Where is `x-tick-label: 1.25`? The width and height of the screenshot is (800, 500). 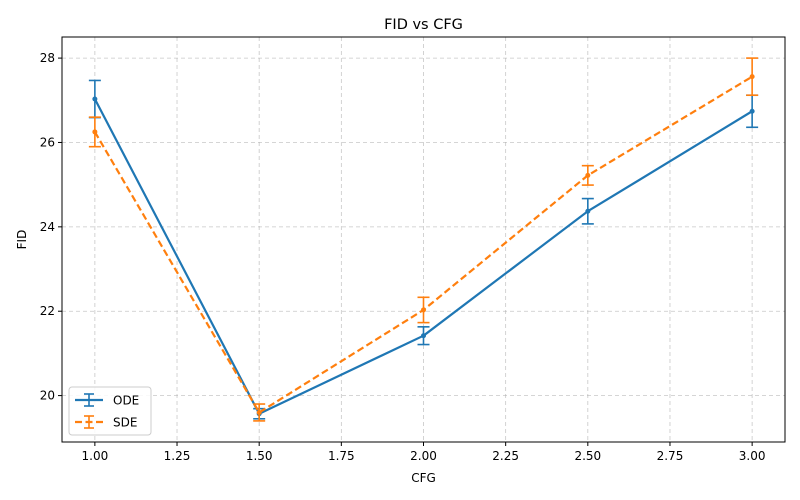
x-tick-label: 1.25 is located at coordinates (177, 456).